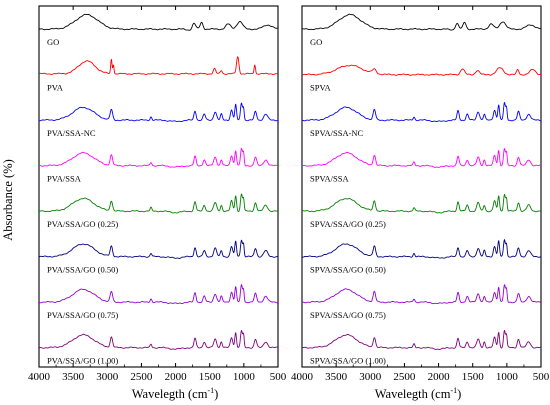 The height and width of the screenshot is (405, 550). What do you see at coordinates (329, 179) in the screenshot?
I see `series-label: SPVA/SSA` at bounding box center [329, 179].